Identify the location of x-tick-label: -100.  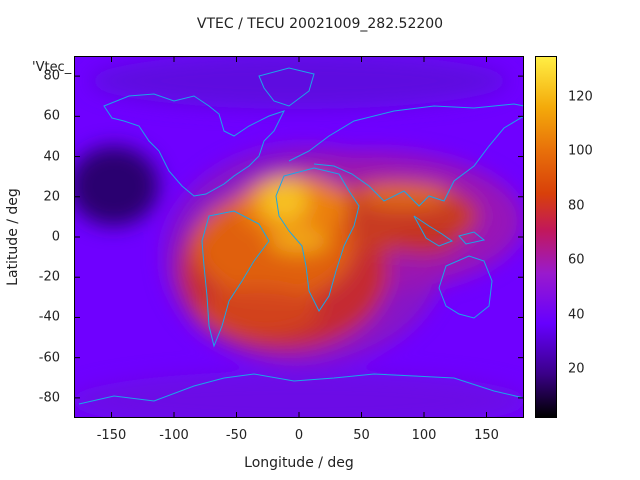
(174, 435).